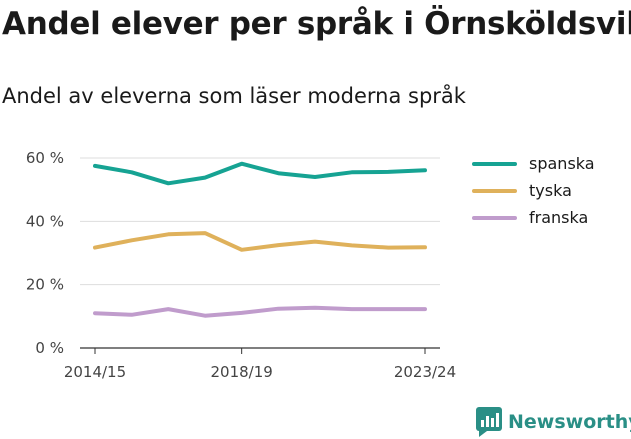  I want to click on legend-label-tyska: tyska, so click(550, 190).